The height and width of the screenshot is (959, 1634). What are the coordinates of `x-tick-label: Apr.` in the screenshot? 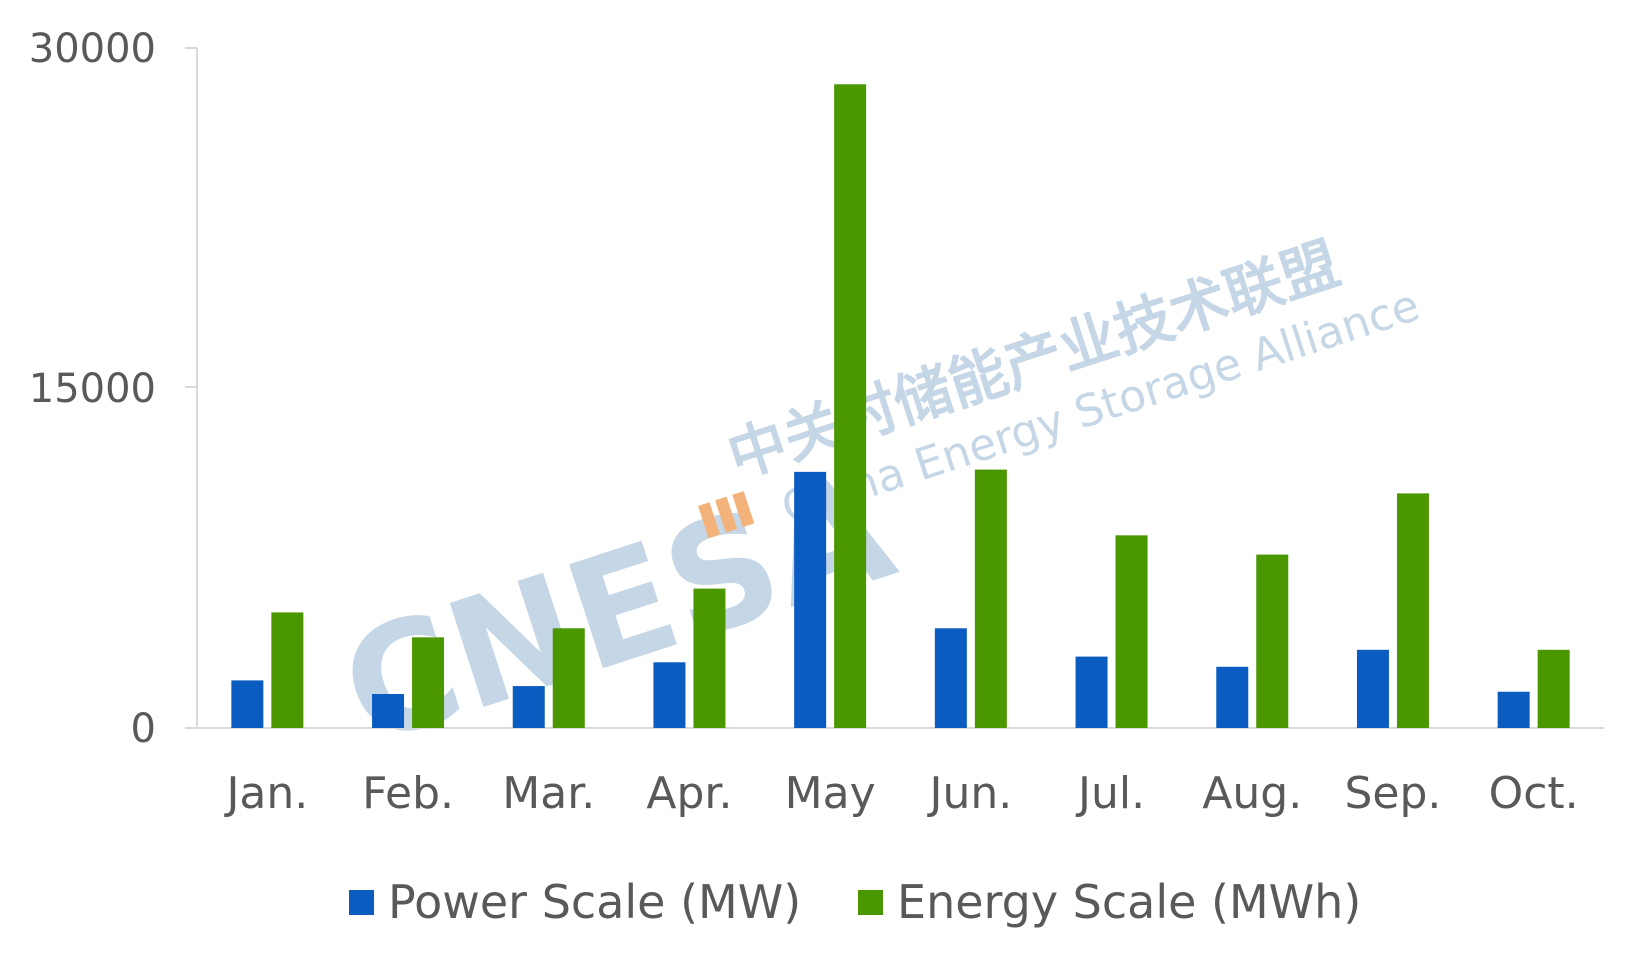 It's located at (689, 793).